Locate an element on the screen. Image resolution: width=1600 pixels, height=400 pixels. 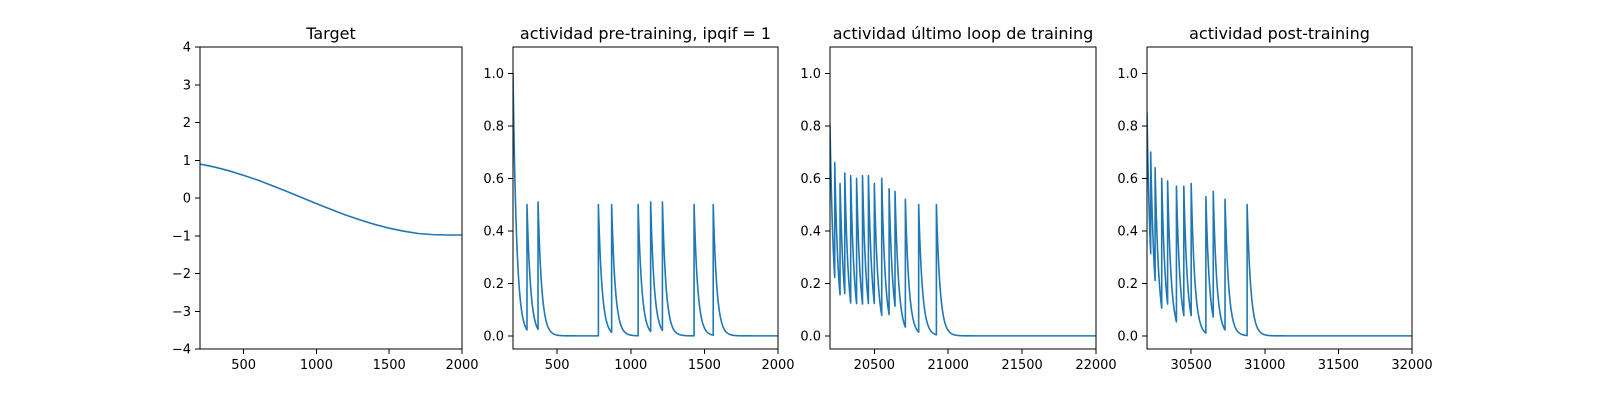
x-tick-label: 31500 is located at coordinates (1338, 365).